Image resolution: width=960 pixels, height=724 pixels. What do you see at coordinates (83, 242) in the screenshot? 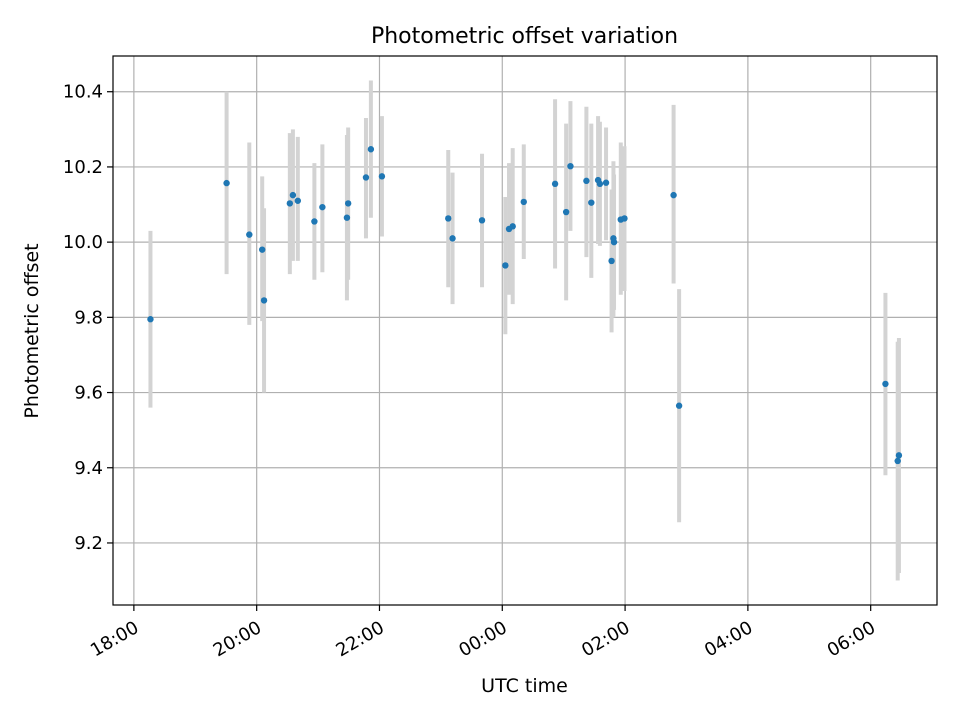
I see `y-tick-label: 10.0` at bounding box center [83, 242].